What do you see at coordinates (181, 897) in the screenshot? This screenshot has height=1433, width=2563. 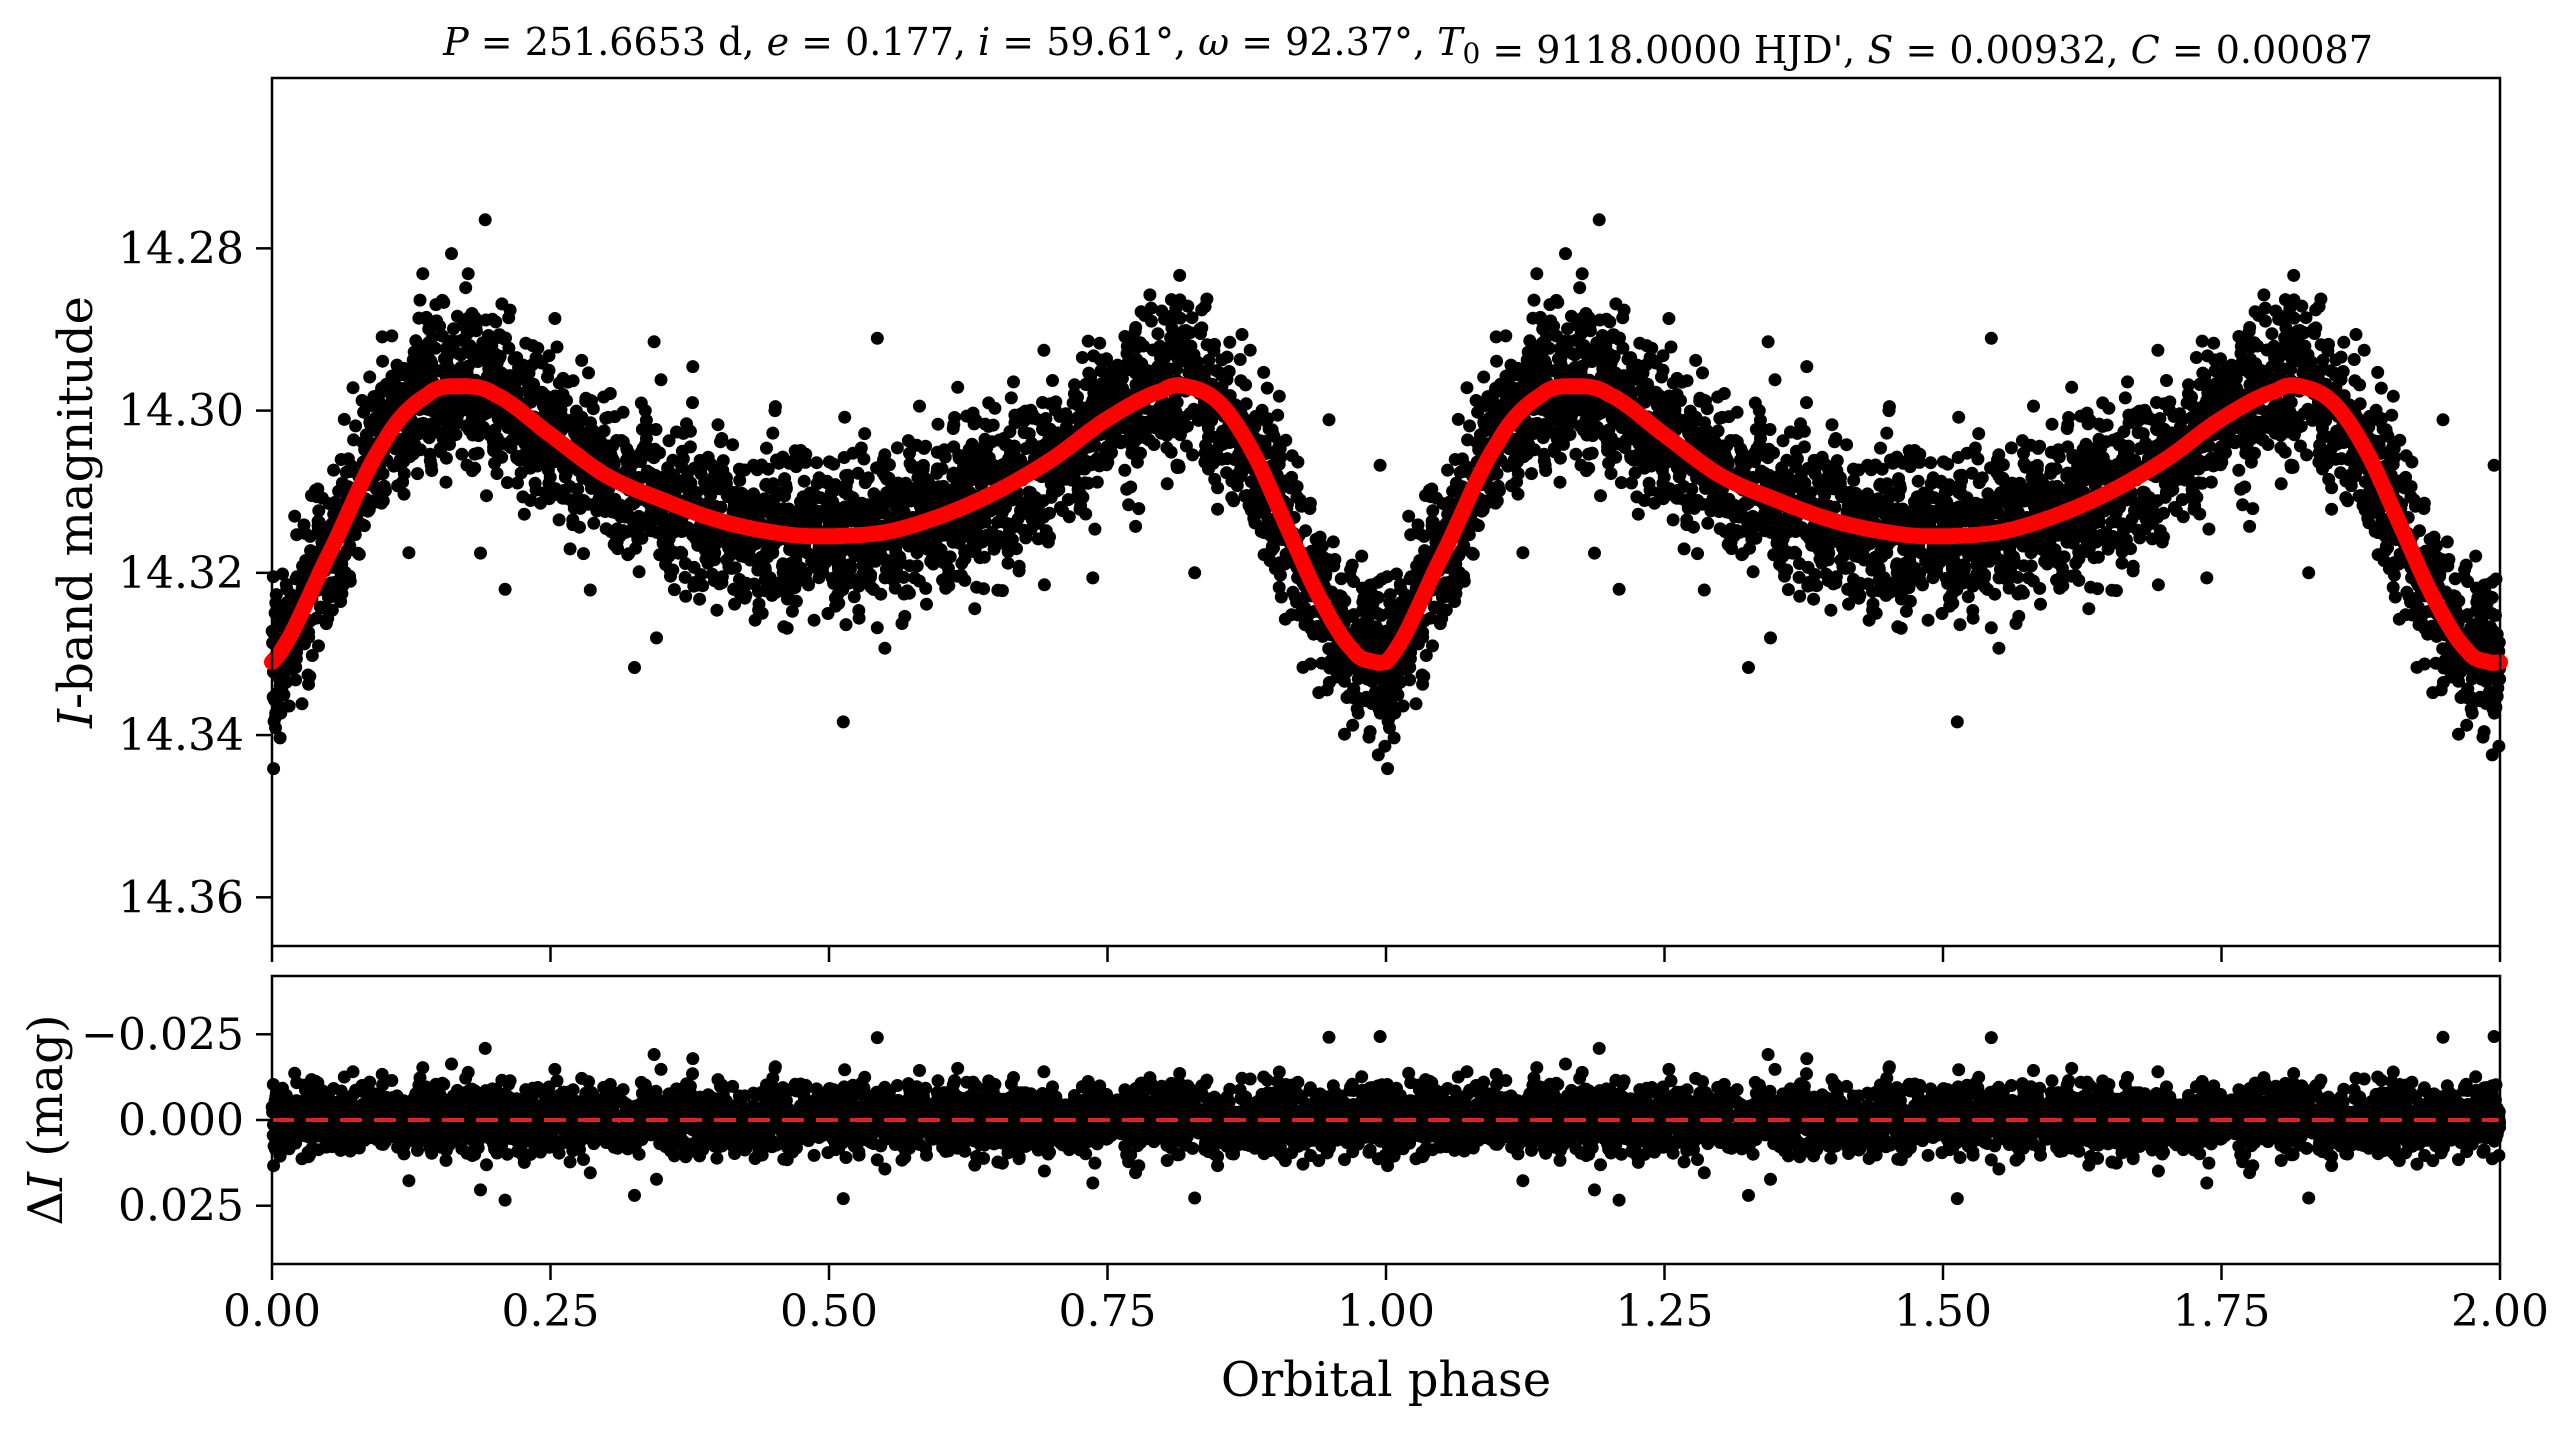 I see `top-y-tick-label: 14.36` at bounding box center [181, 897].